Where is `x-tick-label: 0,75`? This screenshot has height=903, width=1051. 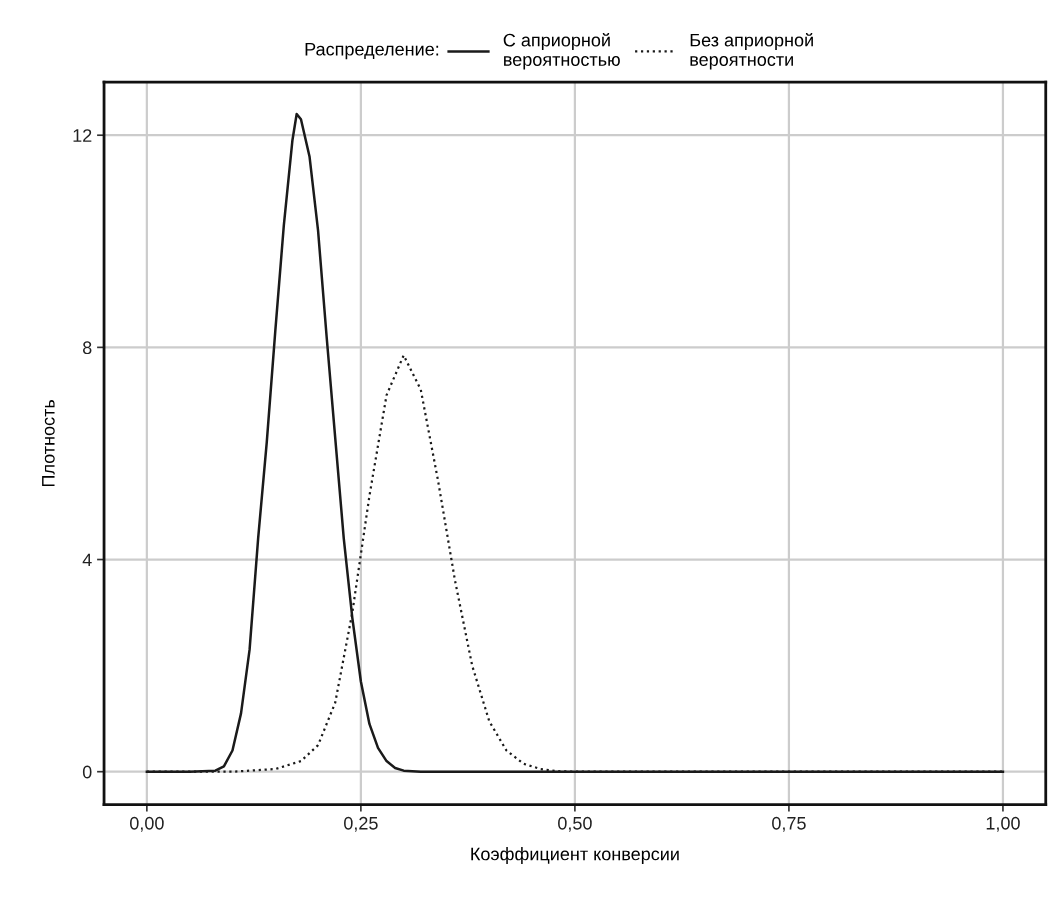
x-tick-label: 0,75 is located at coordinates (789, 824).